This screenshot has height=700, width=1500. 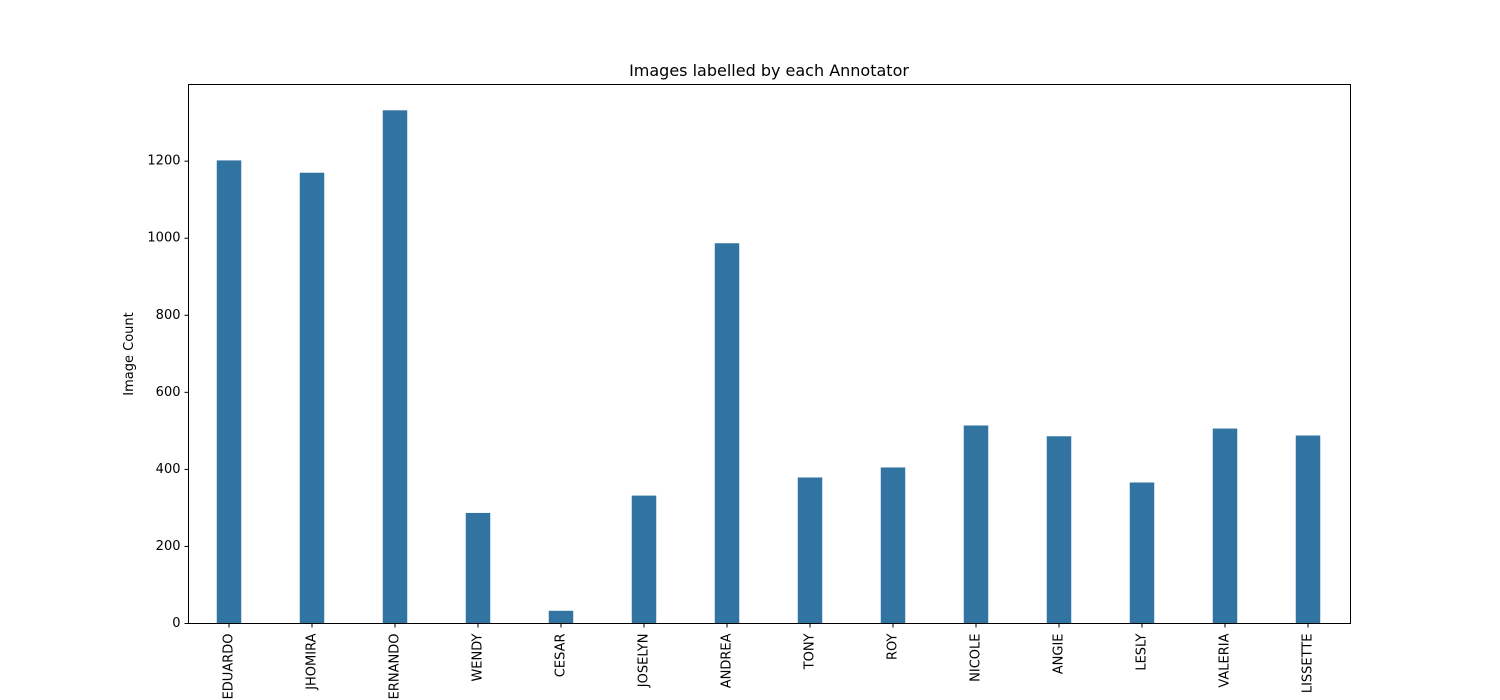 I want to click on y-axis-label: Image Count, so click(x=129, y=353).